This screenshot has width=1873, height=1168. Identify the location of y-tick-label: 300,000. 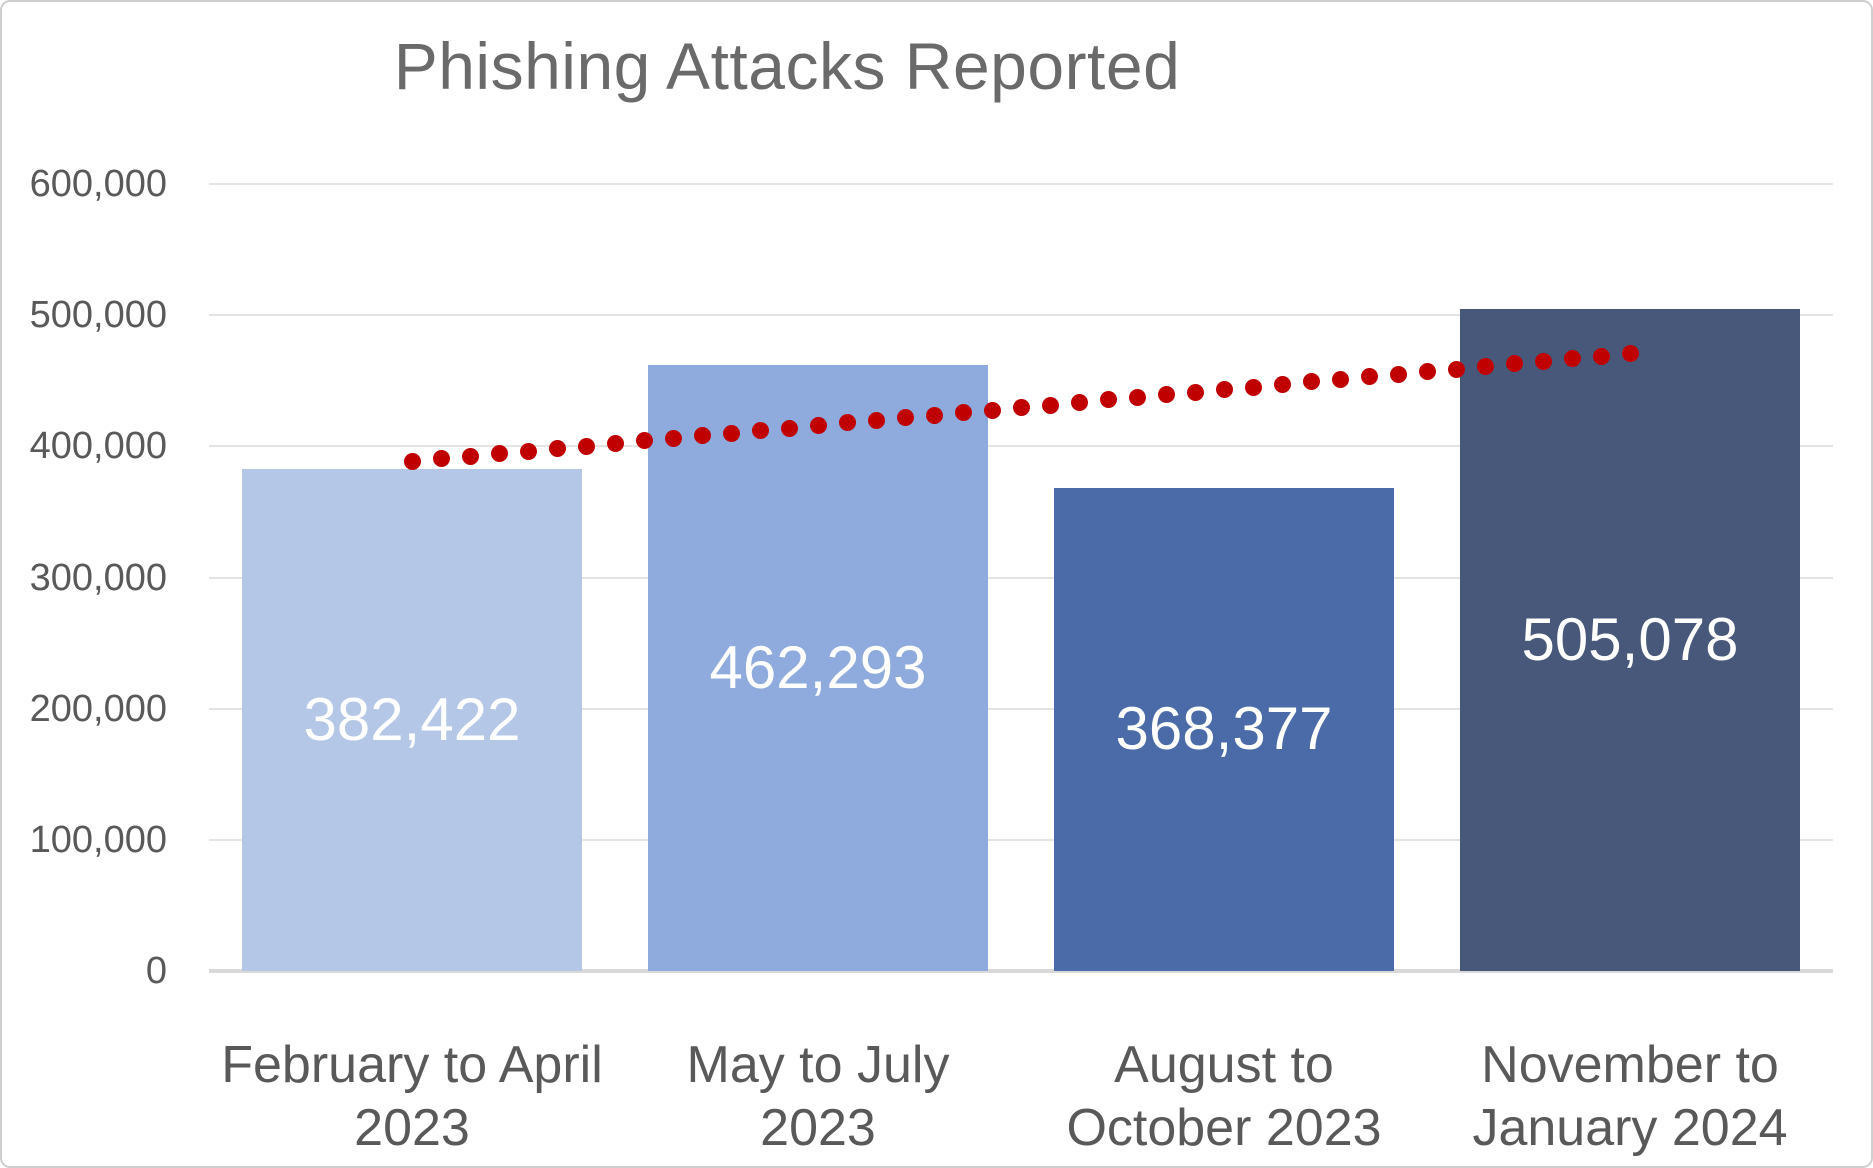
(98, 577).